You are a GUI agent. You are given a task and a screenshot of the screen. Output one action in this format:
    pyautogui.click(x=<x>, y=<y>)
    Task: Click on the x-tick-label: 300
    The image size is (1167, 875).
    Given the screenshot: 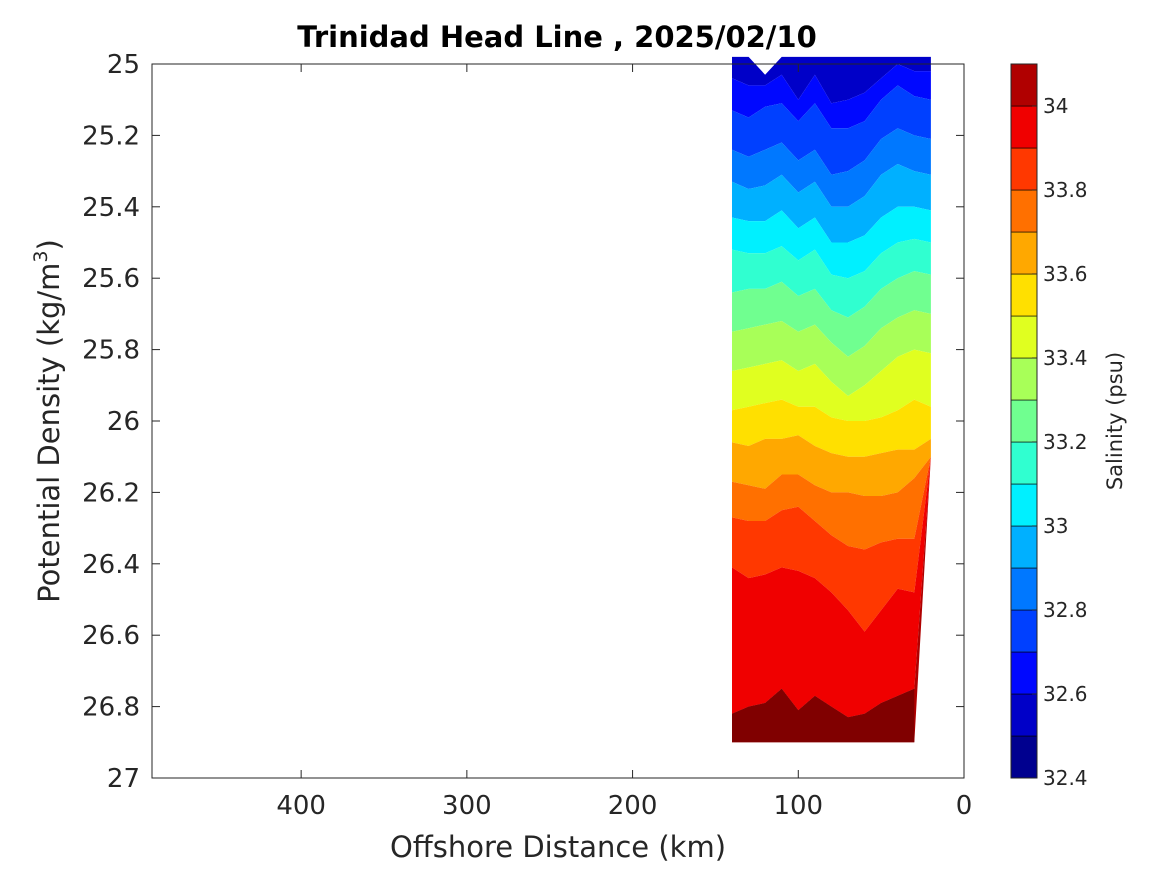 What is the action you would take?
    pyautogui.click(x=467, y=806)
    